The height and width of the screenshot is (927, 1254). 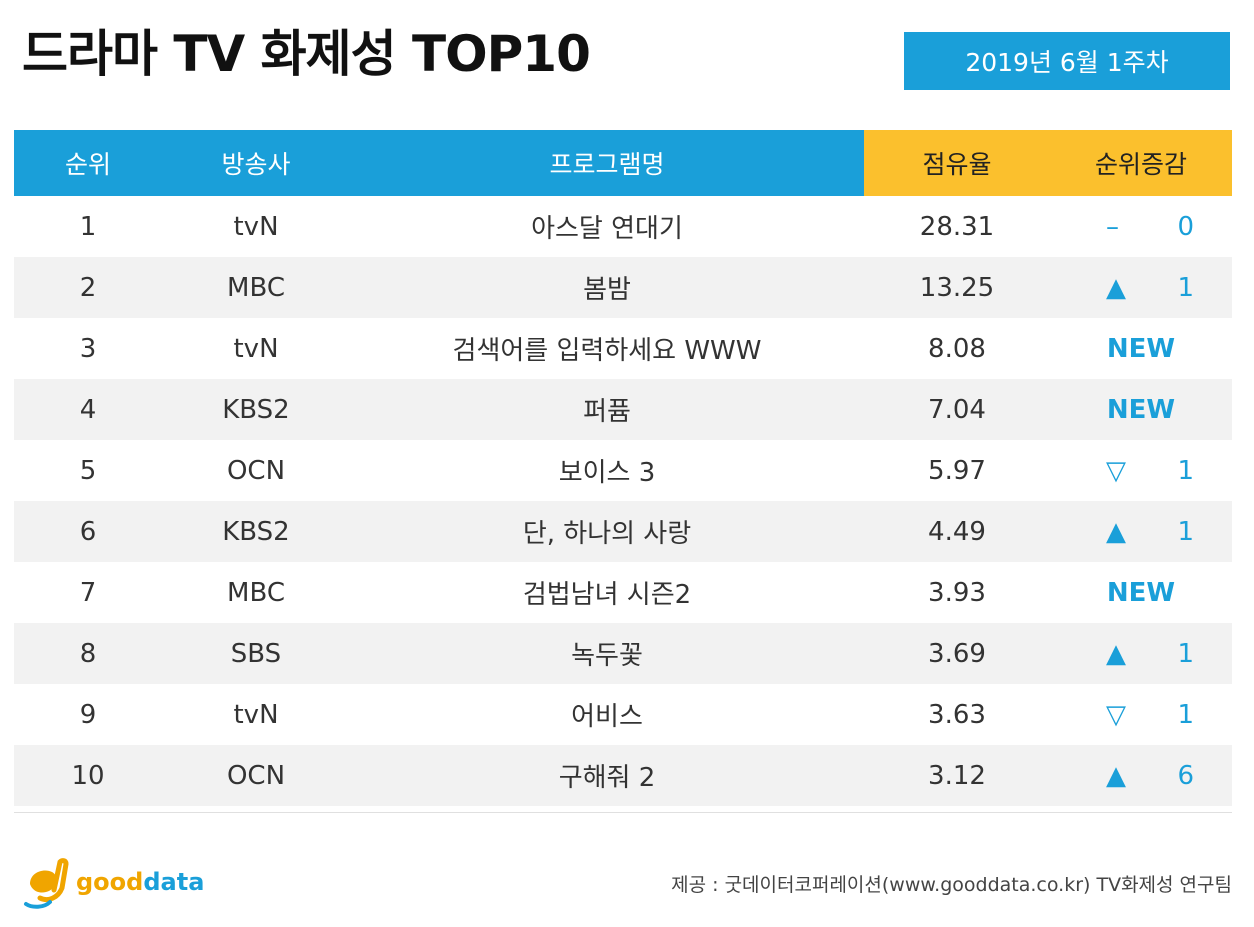 I want to click on table-row: 5 OCN 보이스 3 5.97 ▽ 1, so click(x=623, y=470).